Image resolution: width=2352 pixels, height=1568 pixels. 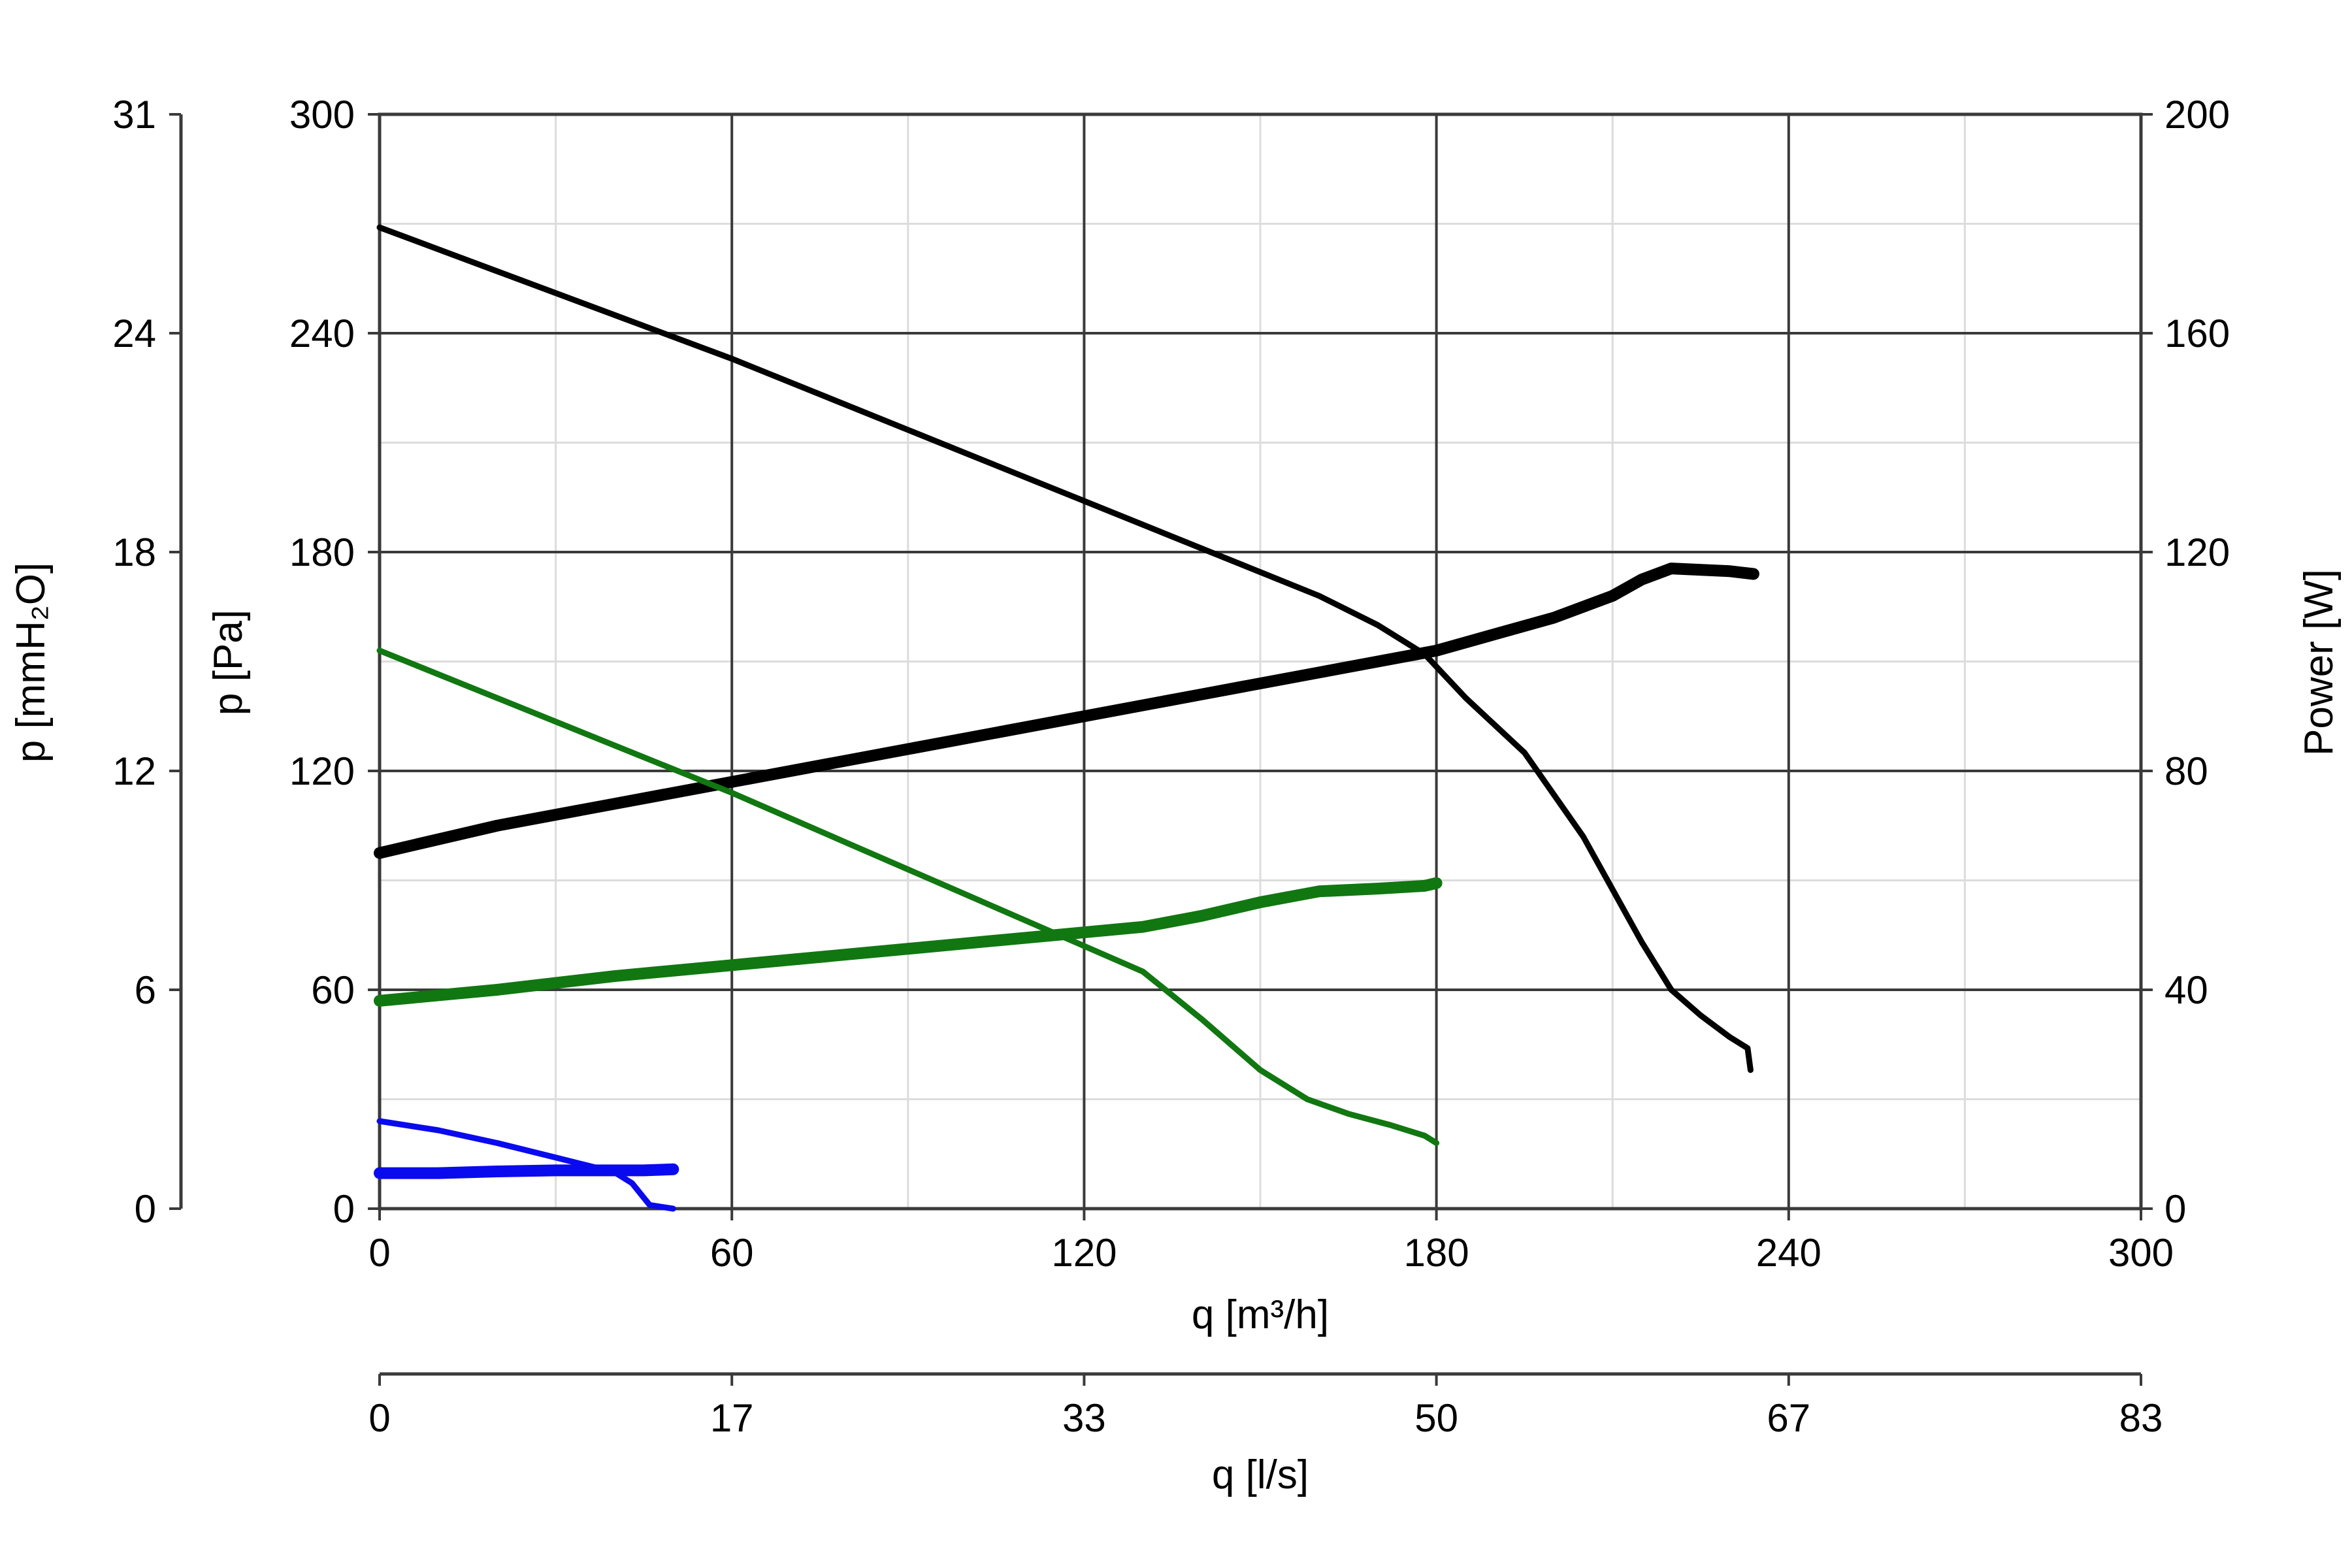 I want to click on x2-axis-tick-label: 17, so click(x=732, y=1418).